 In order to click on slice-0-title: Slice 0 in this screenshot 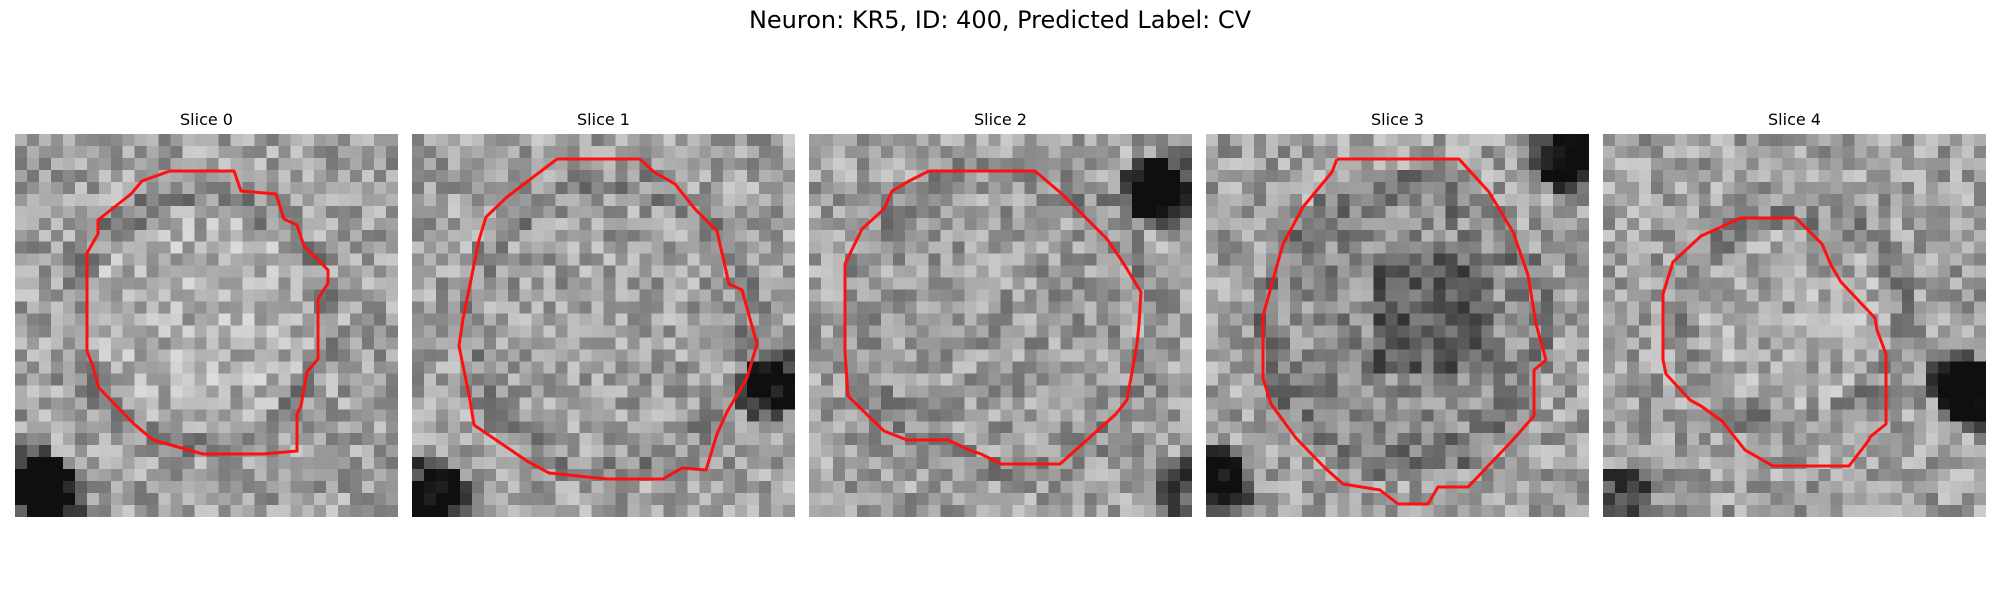, I will do `click(206, 119)`.